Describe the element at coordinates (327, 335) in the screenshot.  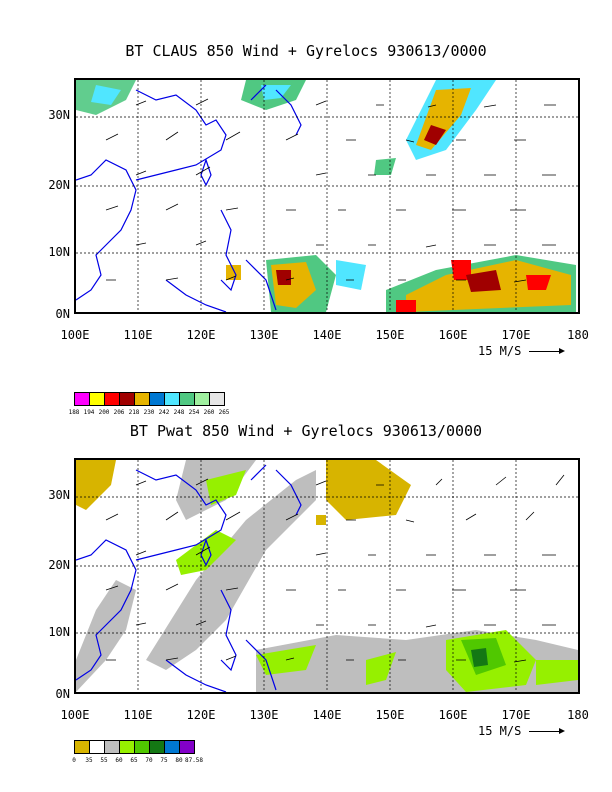
I see `panel1-lon-140e: 140E` at that location.